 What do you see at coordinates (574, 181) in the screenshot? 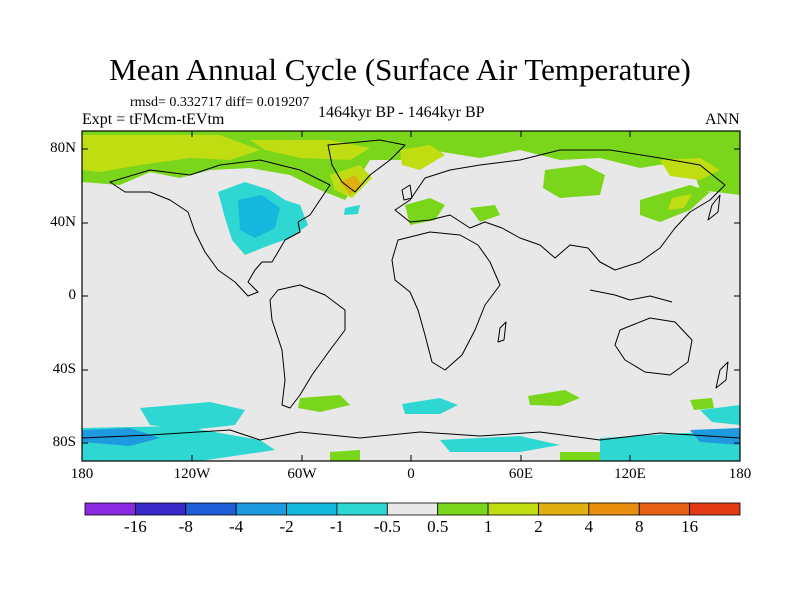
I see `anomaly-siberia-blob` at bounding box center [574, 181].